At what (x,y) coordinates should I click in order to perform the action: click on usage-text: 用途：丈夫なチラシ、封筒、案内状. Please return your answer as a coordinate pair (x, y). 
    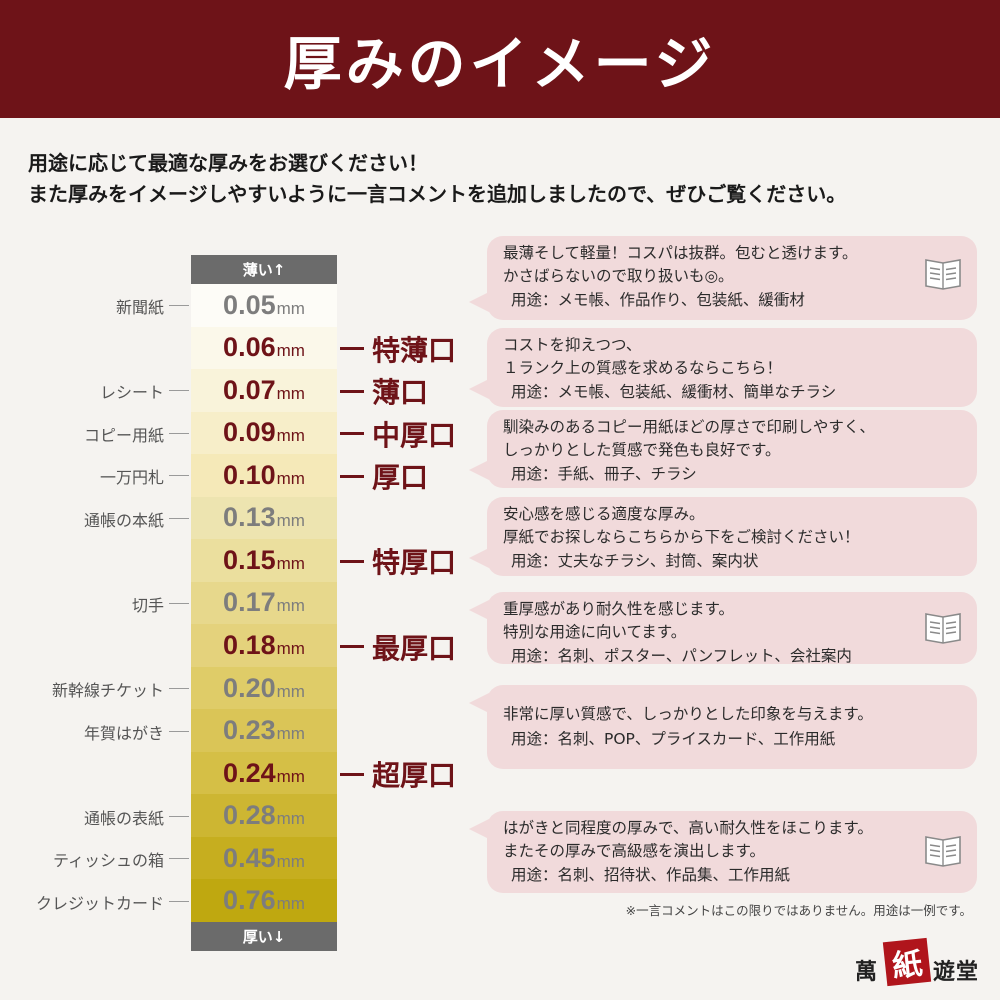
    Looking at the image, I should click on (635, 561).